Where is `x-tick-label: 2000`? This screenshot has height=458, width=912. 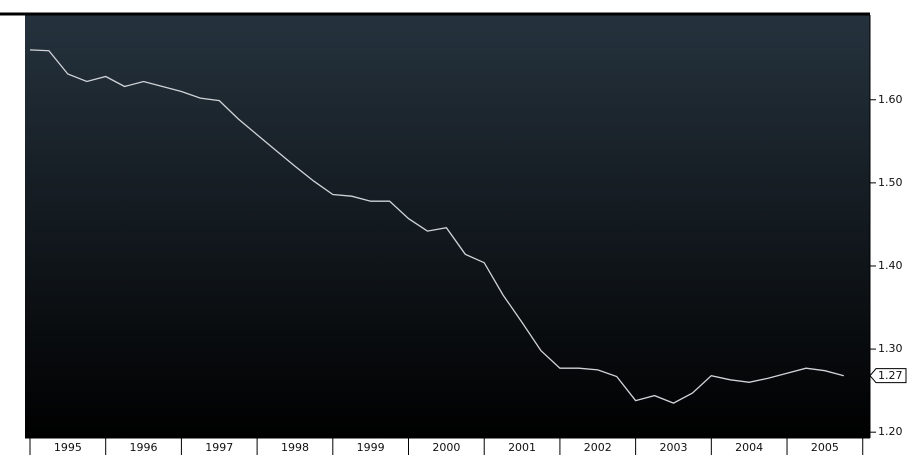
x-tick-label: 2000 is located at coordinates (446, 447).